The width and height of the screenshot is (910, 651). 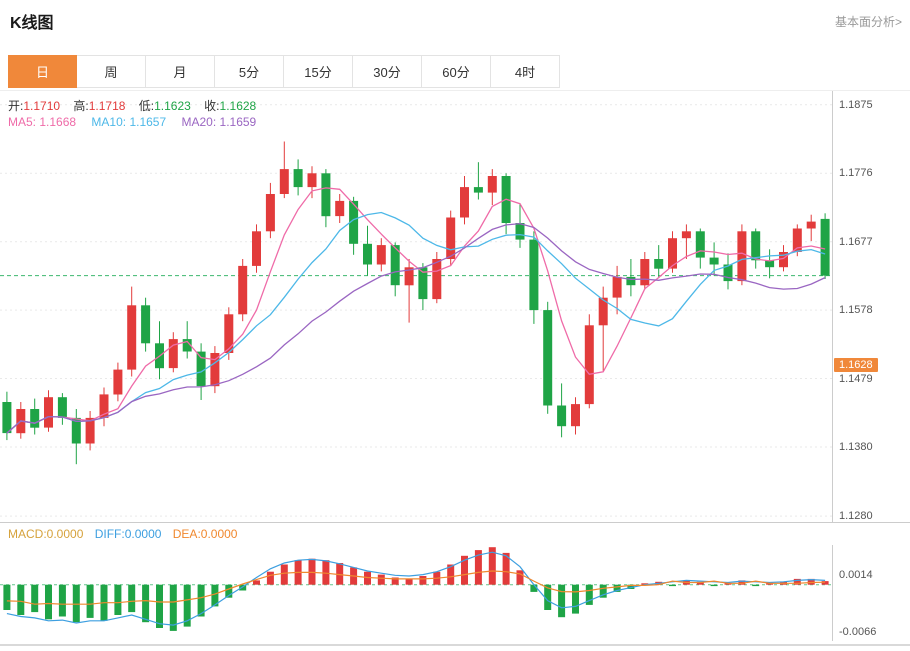 I want to click on low-label: 低:, so click(x=146, y=106).